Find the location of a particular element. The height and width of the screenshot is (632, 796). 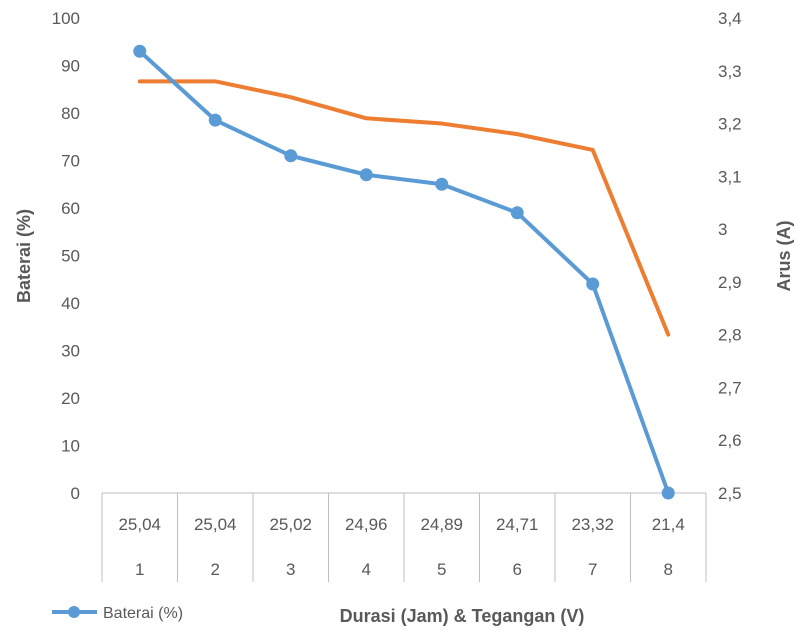

voltage-label: 23,32 is located at coordinates (592, 524).